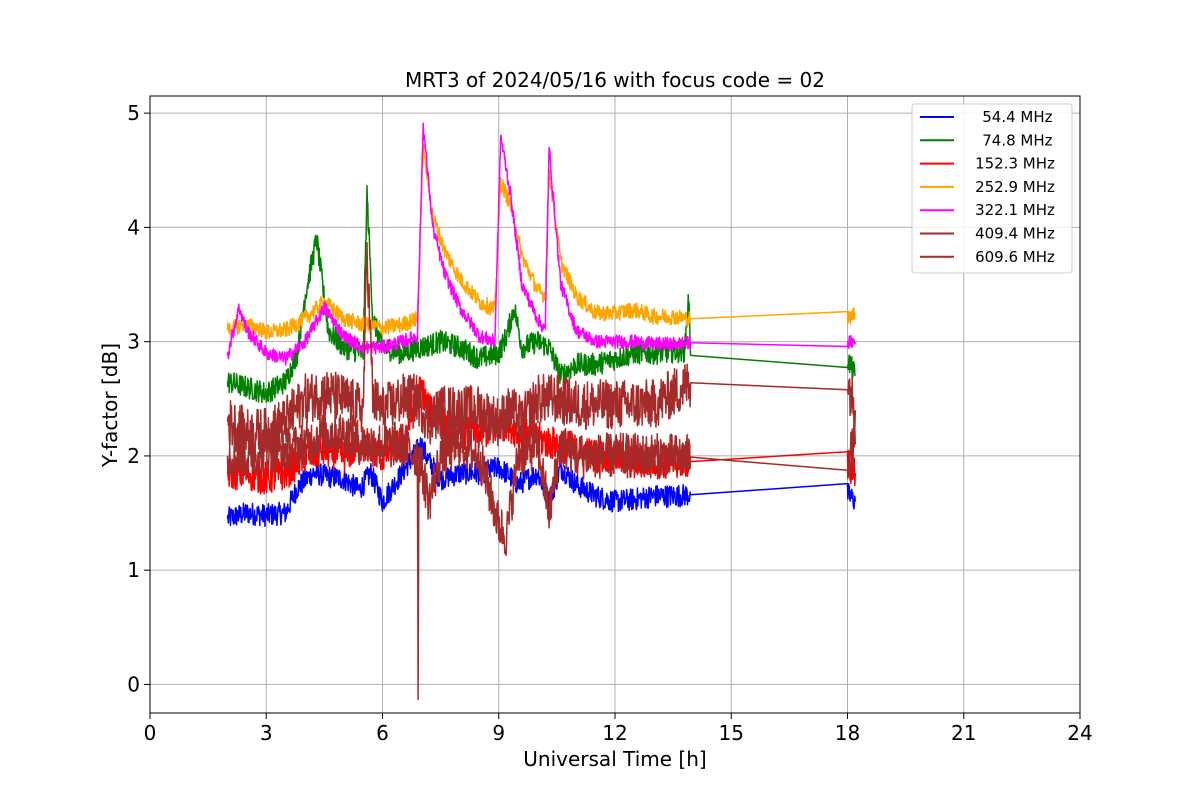 The height and width of the screenshot is (800, 1200). I want to click on y-tick-label: 3, so click(133, 342).